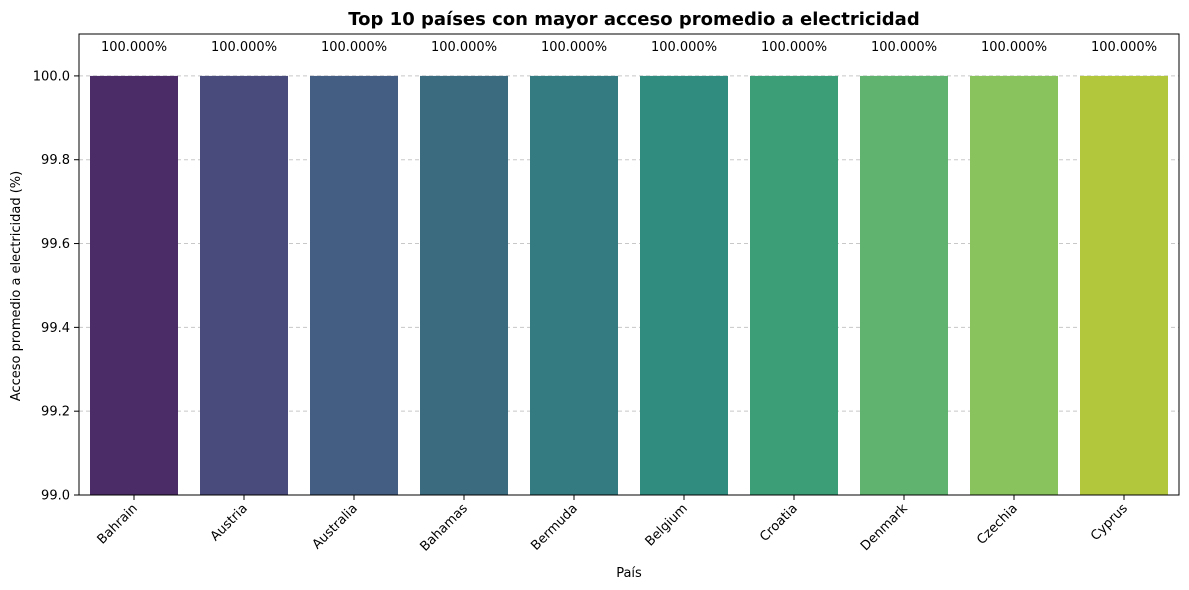 This screenshot has height=590, width=1189. Describe the element at coordinates (667, 525) in the screenshot. I see `x-tick-label: Belgium` at that location.